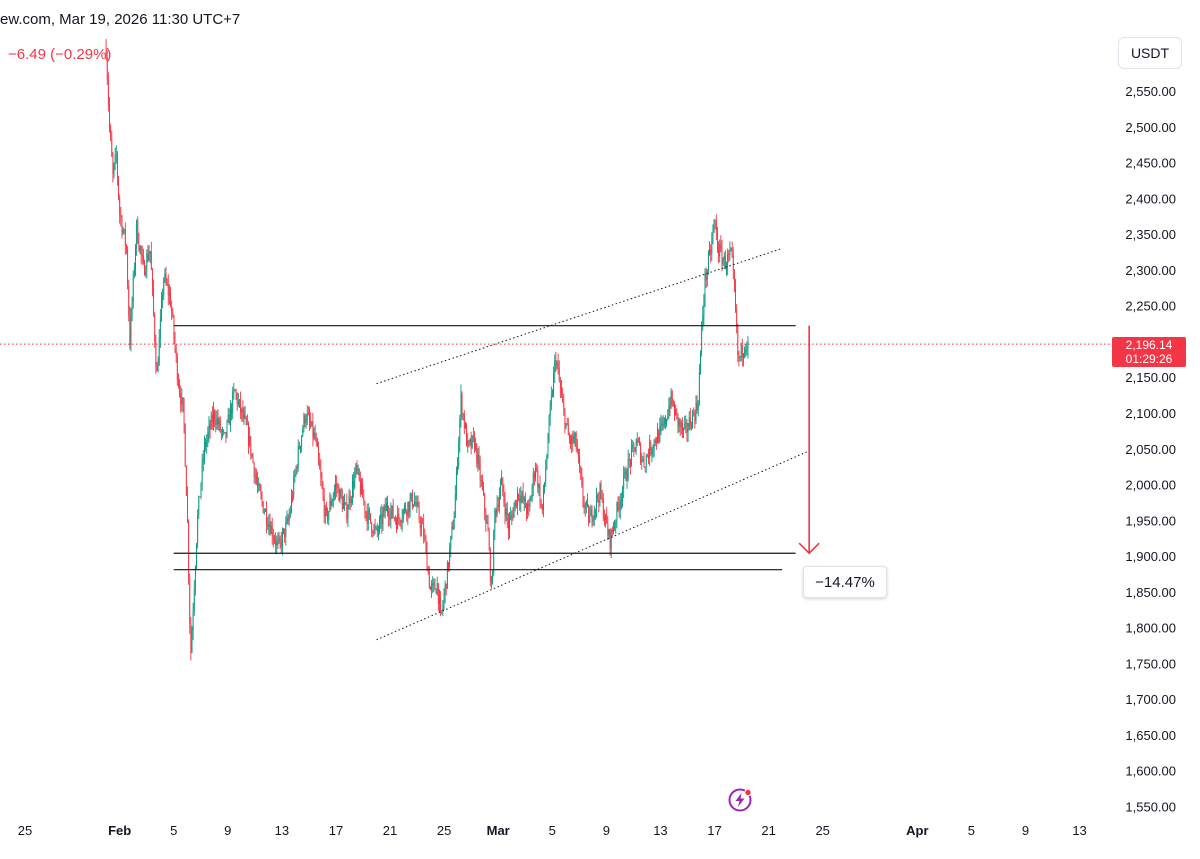  What do you see at coordinates (552, 830) in the screenshot?
I see `time-axis: 25 Feb 5 9 13 17 21 25 Mar 5 9 13 17 21 25 Apr 5 9 13` at bounding box center [552, 830].